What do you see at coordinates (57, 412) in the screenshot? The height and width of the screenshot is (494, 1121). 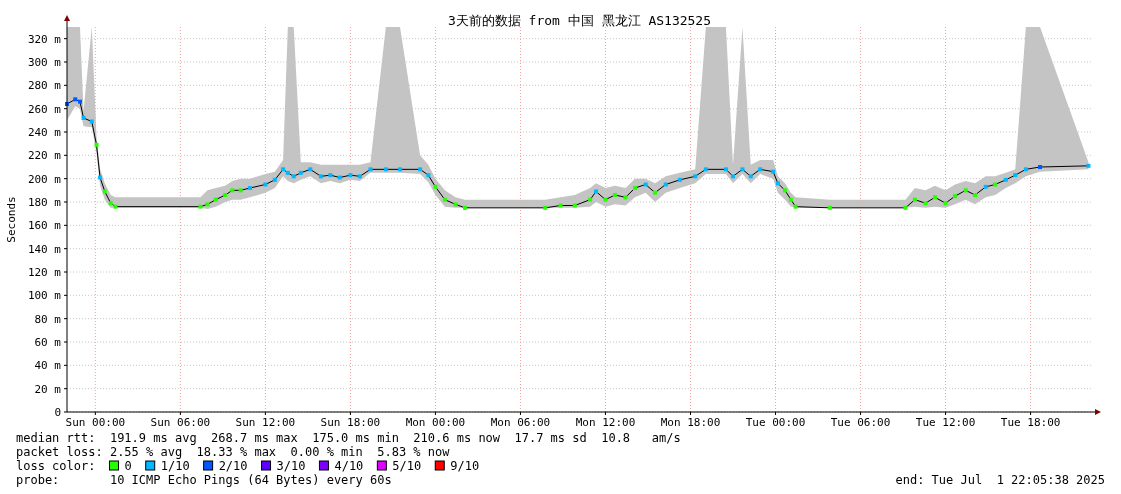 I see `y-tick-label: 0` at bounding box center [57, 412].